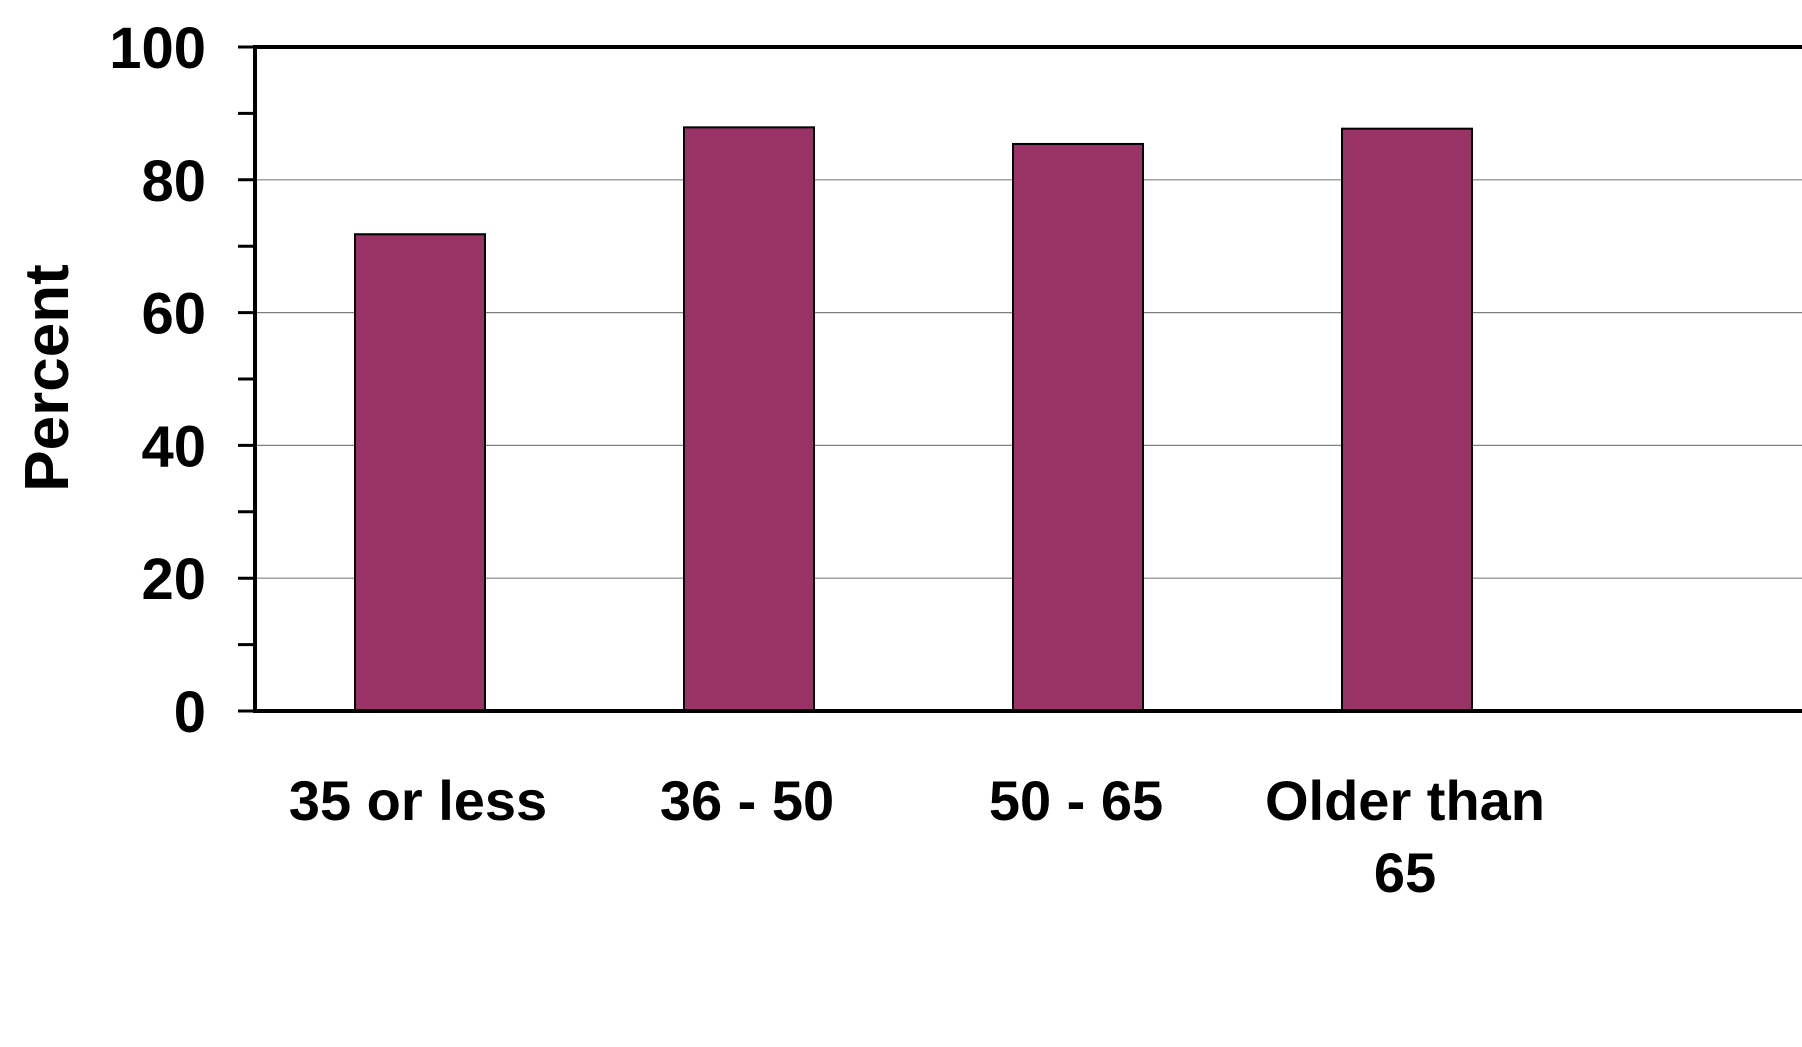 The image size is (1802, 1047). Describe the element at coordinates (173, 579) in the screenshot. I see `y-tick-label: 20` at that location.